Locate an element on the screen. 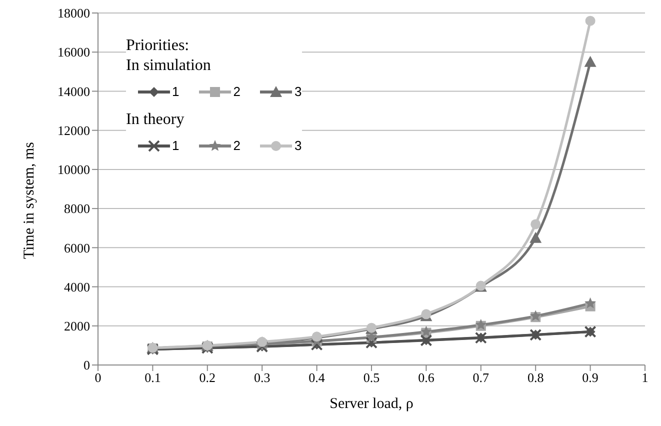 The height and width of the screenshot is (426, 661). x-tick-label: 0.8 is located at coordinates (535, 378).